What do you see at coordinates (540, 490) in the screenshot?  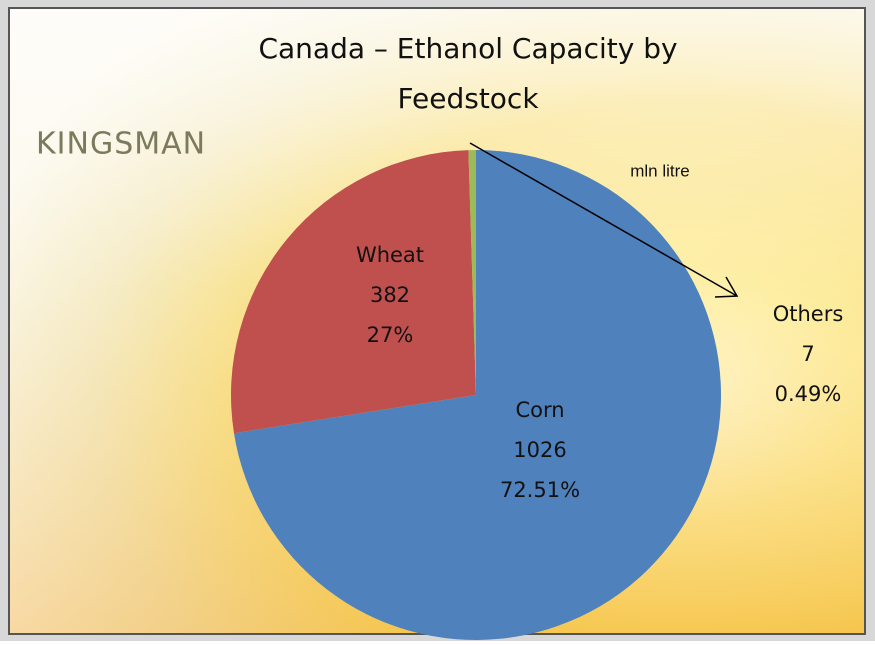 I see `slice-label-percent: 72.51%` at bounding box center [540, 490].